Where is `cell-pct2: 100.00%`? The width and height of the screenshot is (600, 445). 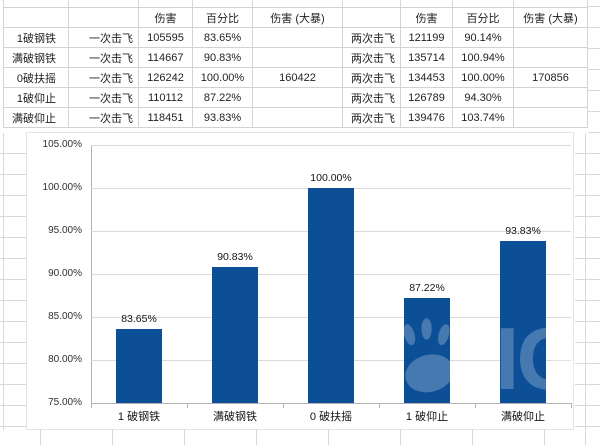 cell-pct2: 100.00% is located at coordinates (483, 77).